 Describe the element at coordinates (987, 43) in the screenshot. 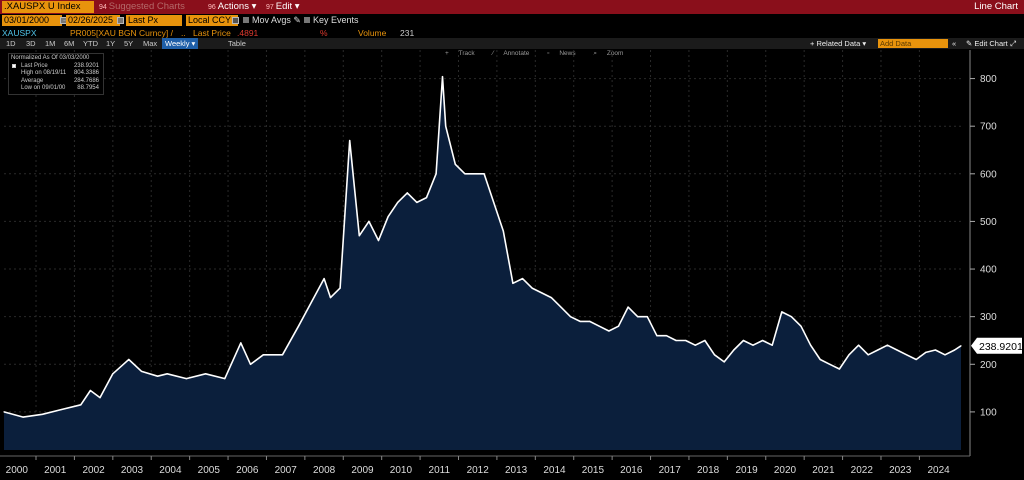

I see `edit-chart-button: ✎ Edit Chart` at that location.